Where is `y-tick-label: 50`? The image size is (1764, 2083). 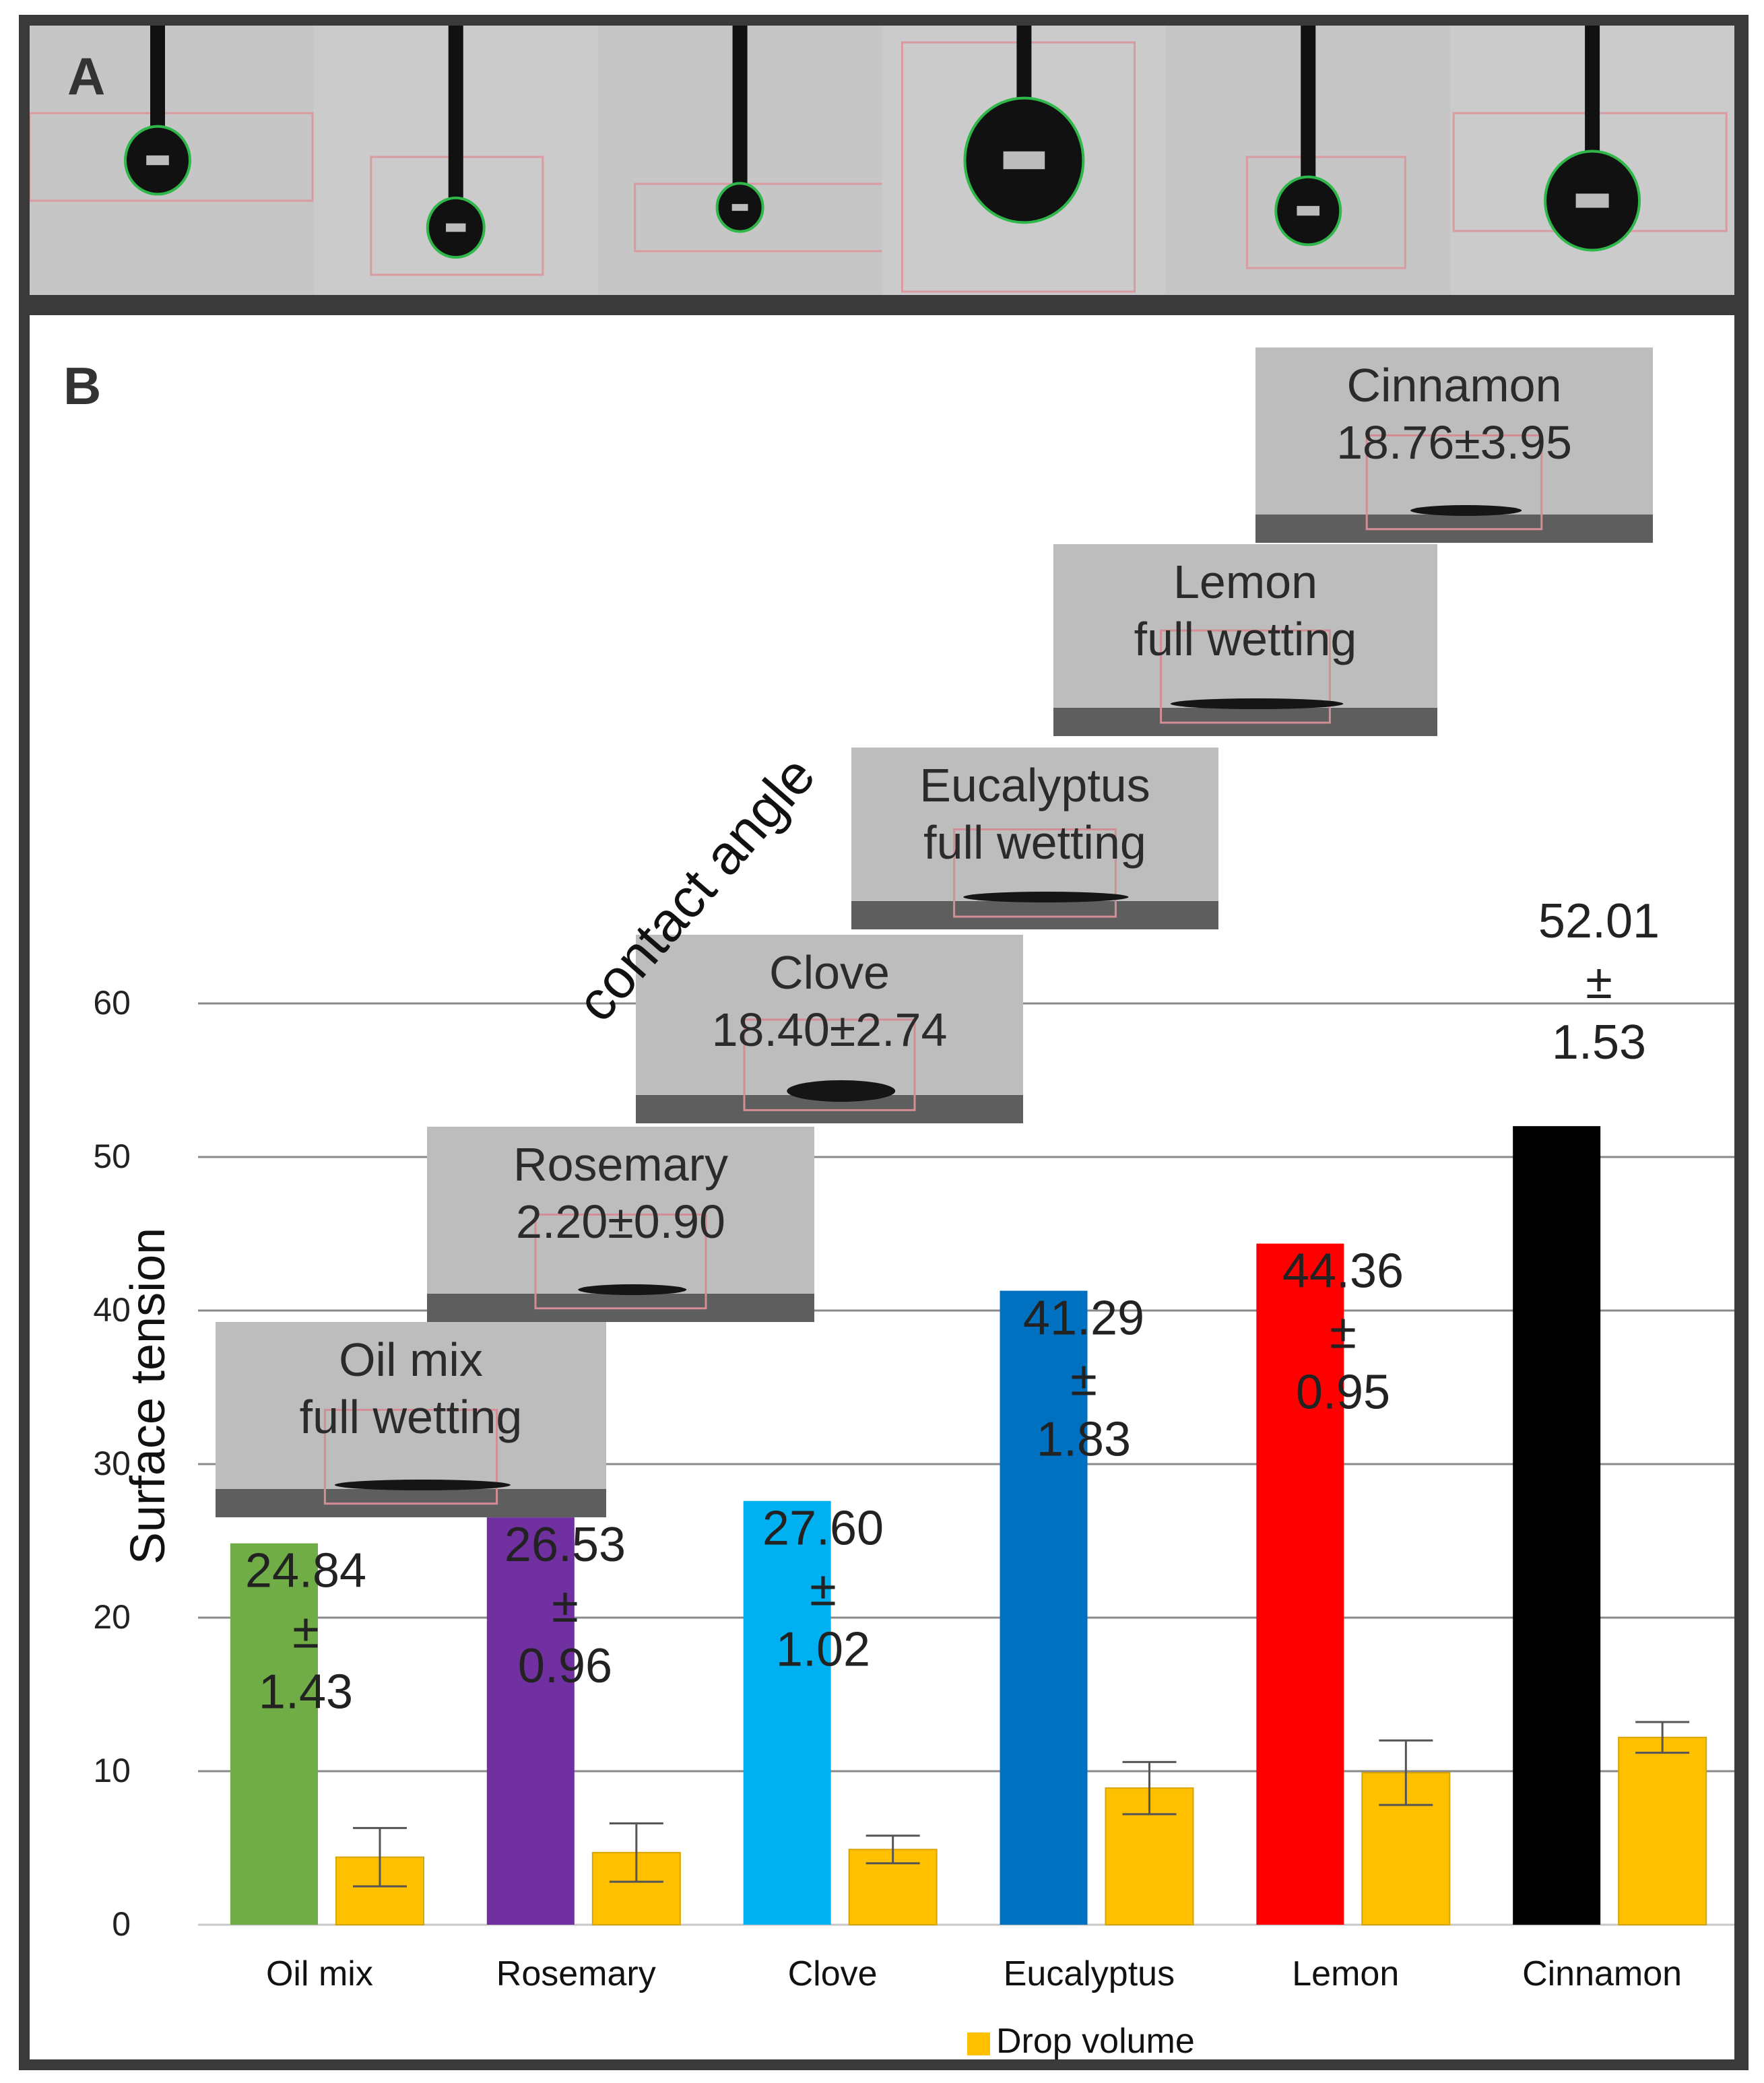
y-tick-label: 50 is located at coordinates (112, 1156).